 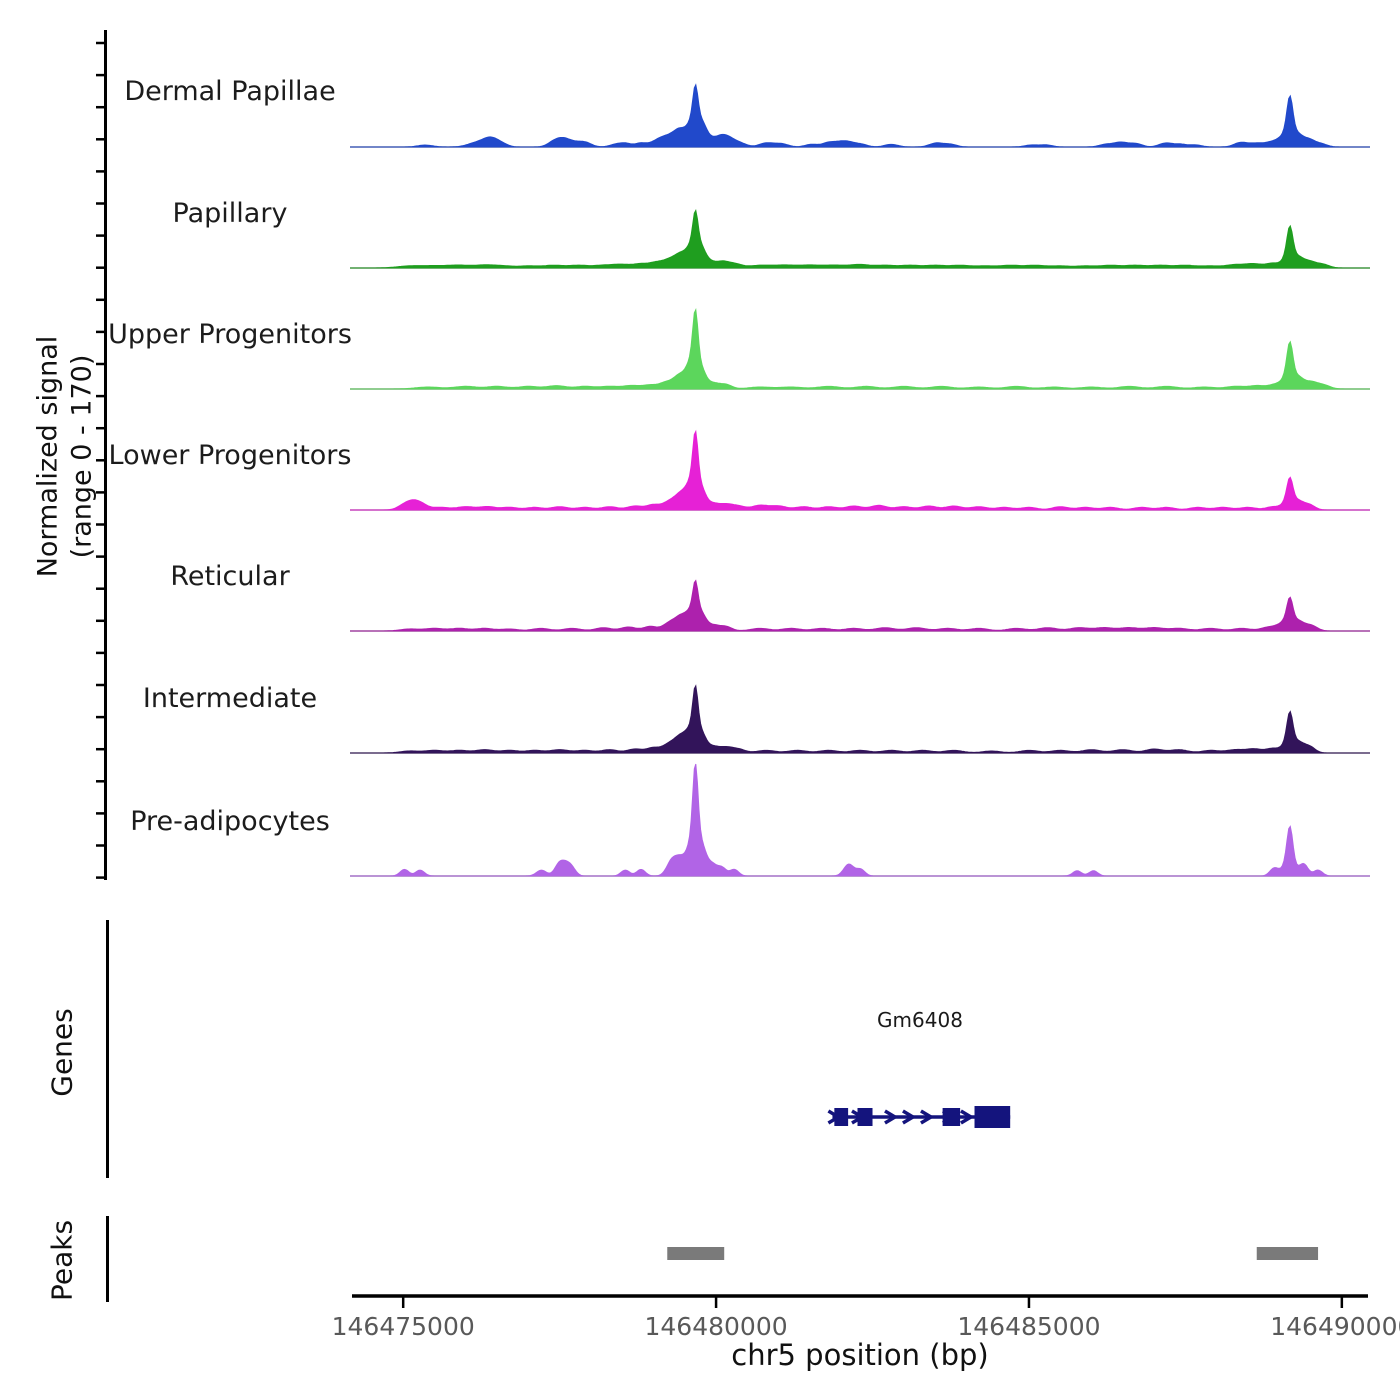 What do you see at coordinates (860, 349) in the screenshot?
I see `signal-area-upper-progenitors` at bounding box center [860, 349].